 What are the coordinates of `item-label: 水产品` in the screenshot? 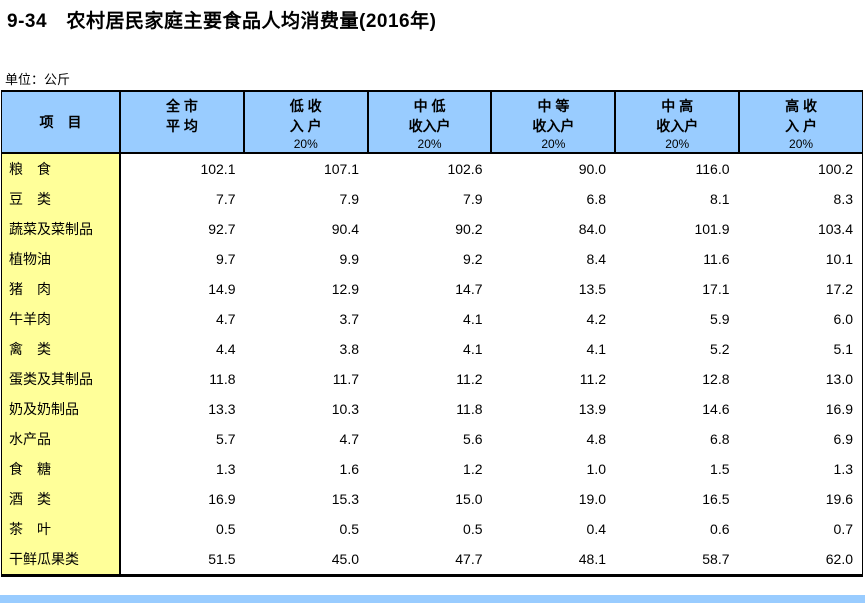 It's located at (61, 439).